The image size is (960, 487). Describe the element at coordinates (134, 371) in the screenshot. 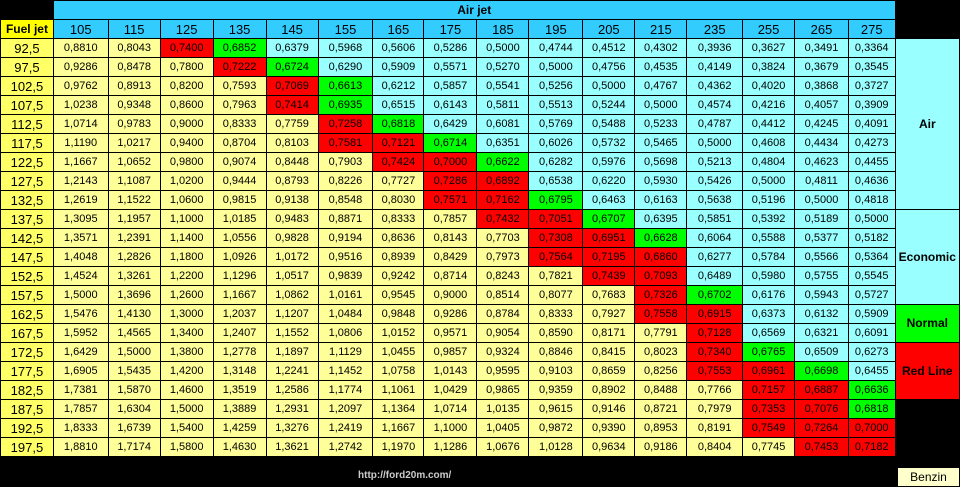

I see `ratio-cell: 1,5435` at that location.